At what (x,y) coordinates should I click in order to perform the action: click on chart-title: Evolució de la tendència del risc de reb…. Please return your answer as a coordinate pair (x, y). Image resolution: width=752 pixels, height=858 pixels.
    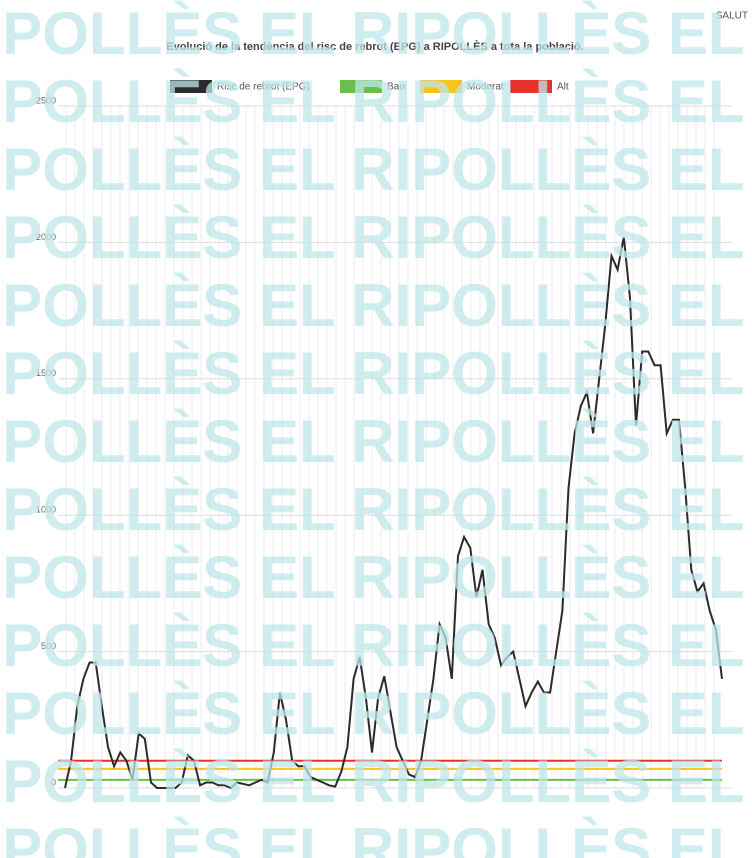
    Looking at the image, I should click on (374, 46).